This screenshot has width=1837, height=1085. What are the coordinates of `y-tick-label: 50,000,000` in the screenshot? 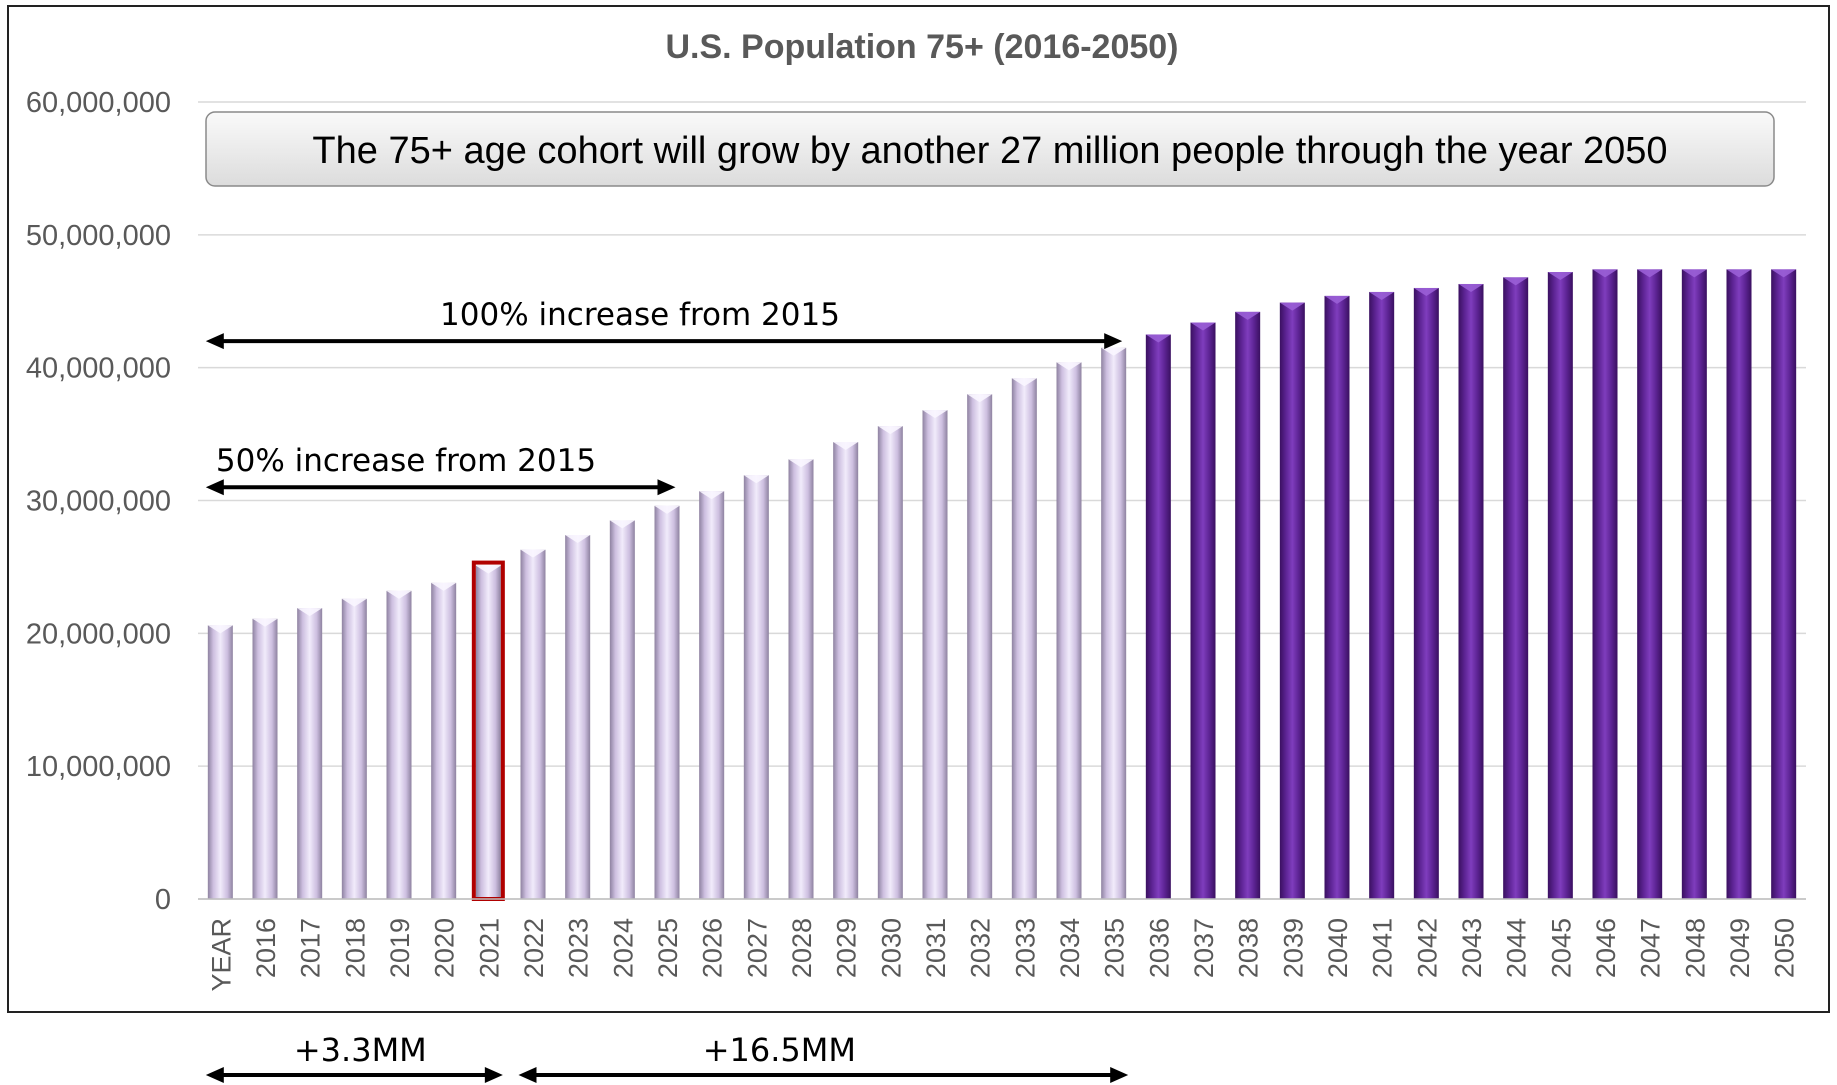 It's located at (98, 236).